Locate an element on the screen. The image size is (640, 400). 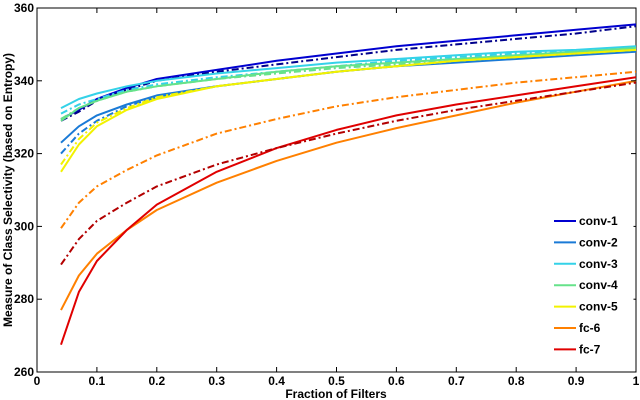
legend-label: conv-3 is located at coordinates (598, 264).